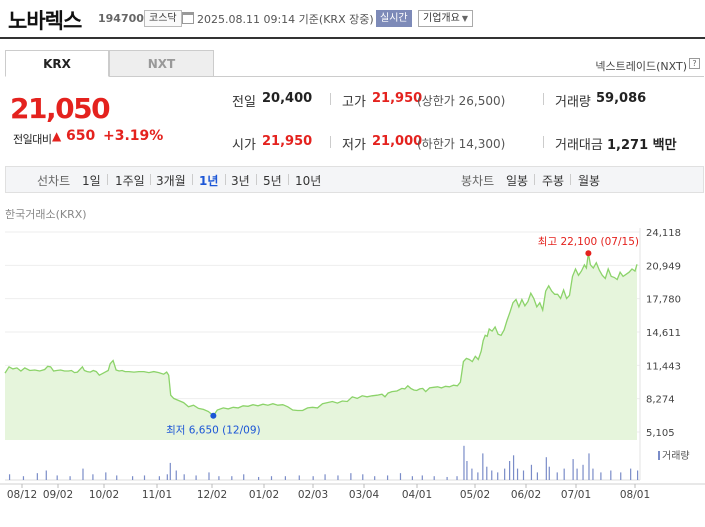  Describe the element at coordinates (171, 181) in the screenshot. I see `period-3m: 3개월` at that location.